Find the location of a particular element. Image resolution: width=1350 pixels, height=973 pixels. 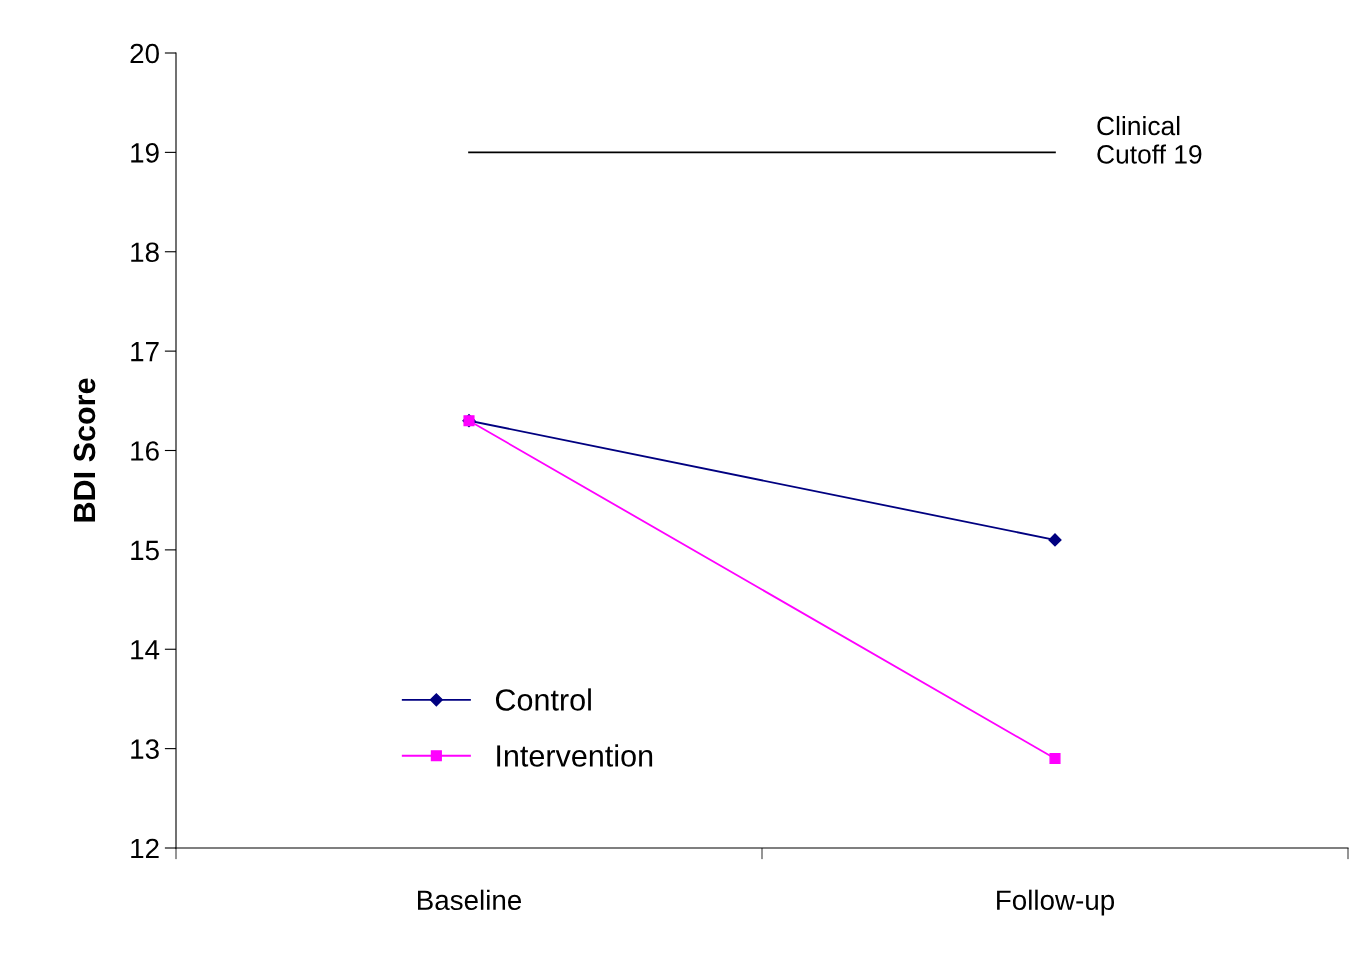

y-tick-label: 18 is located at coordinates (145, 252).